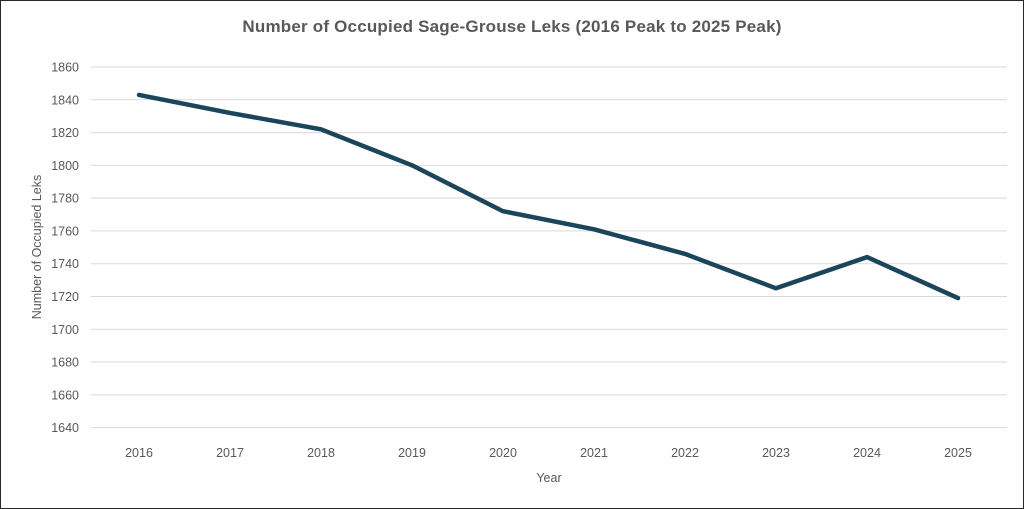 The height and width of the screenshot is (509, 1024). What do you see at coordinates (139, 453) in the screenshot?
I see `x-tick-label: 2016` at bounding box center [139, 453].